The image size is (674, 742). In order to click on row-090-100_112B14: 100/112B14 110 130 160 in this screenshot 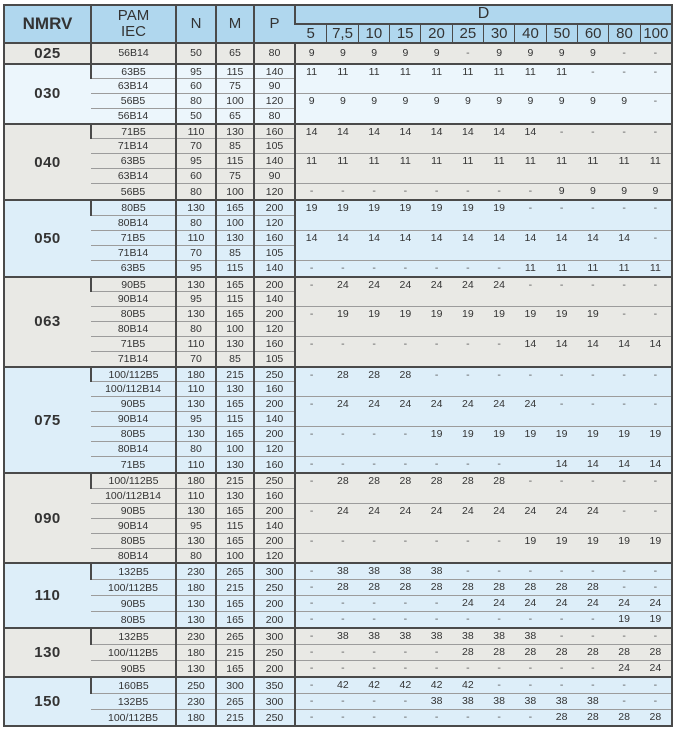, I will do `click(338, 495)`.